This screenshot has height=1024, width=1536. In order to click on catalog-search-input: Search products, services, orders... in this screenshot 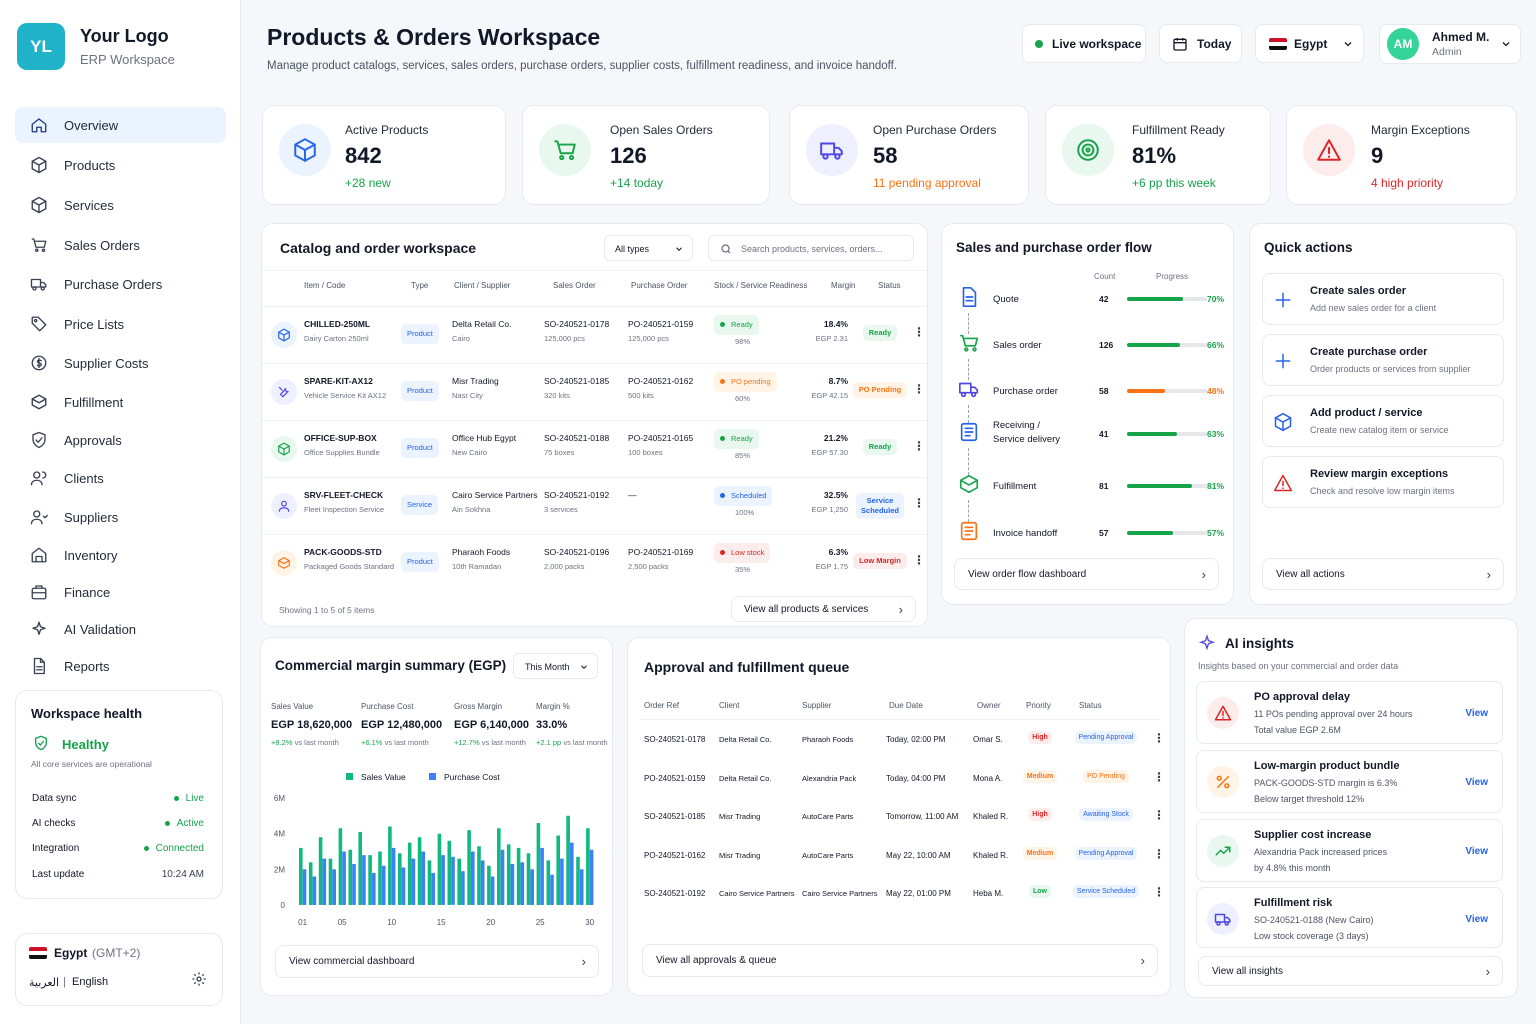, I will do `click(811, 248)`.